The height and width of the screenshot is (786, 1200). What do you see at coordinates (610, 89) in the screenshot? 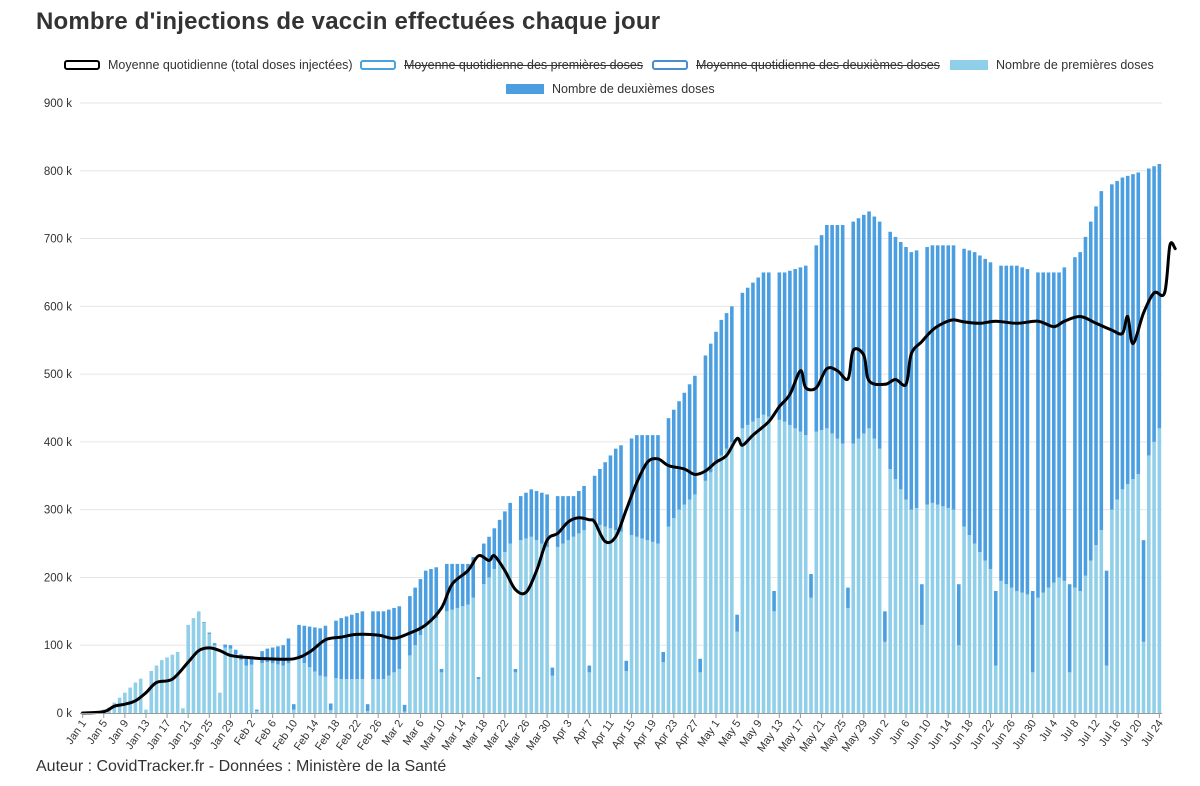
I see `legend-item-second-doses: Nombre de deuxièmes doses` at bounding box center [610, 89].